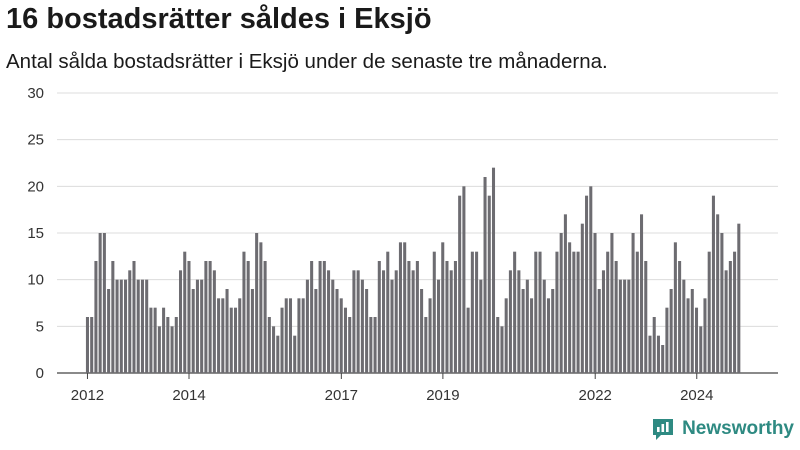 The height and width of the screenshot is (450, 800). What do you see at coordinates (35, 233) in the screenshot?
I see `y-tick-label: 15` at bounding box center [35, 233].